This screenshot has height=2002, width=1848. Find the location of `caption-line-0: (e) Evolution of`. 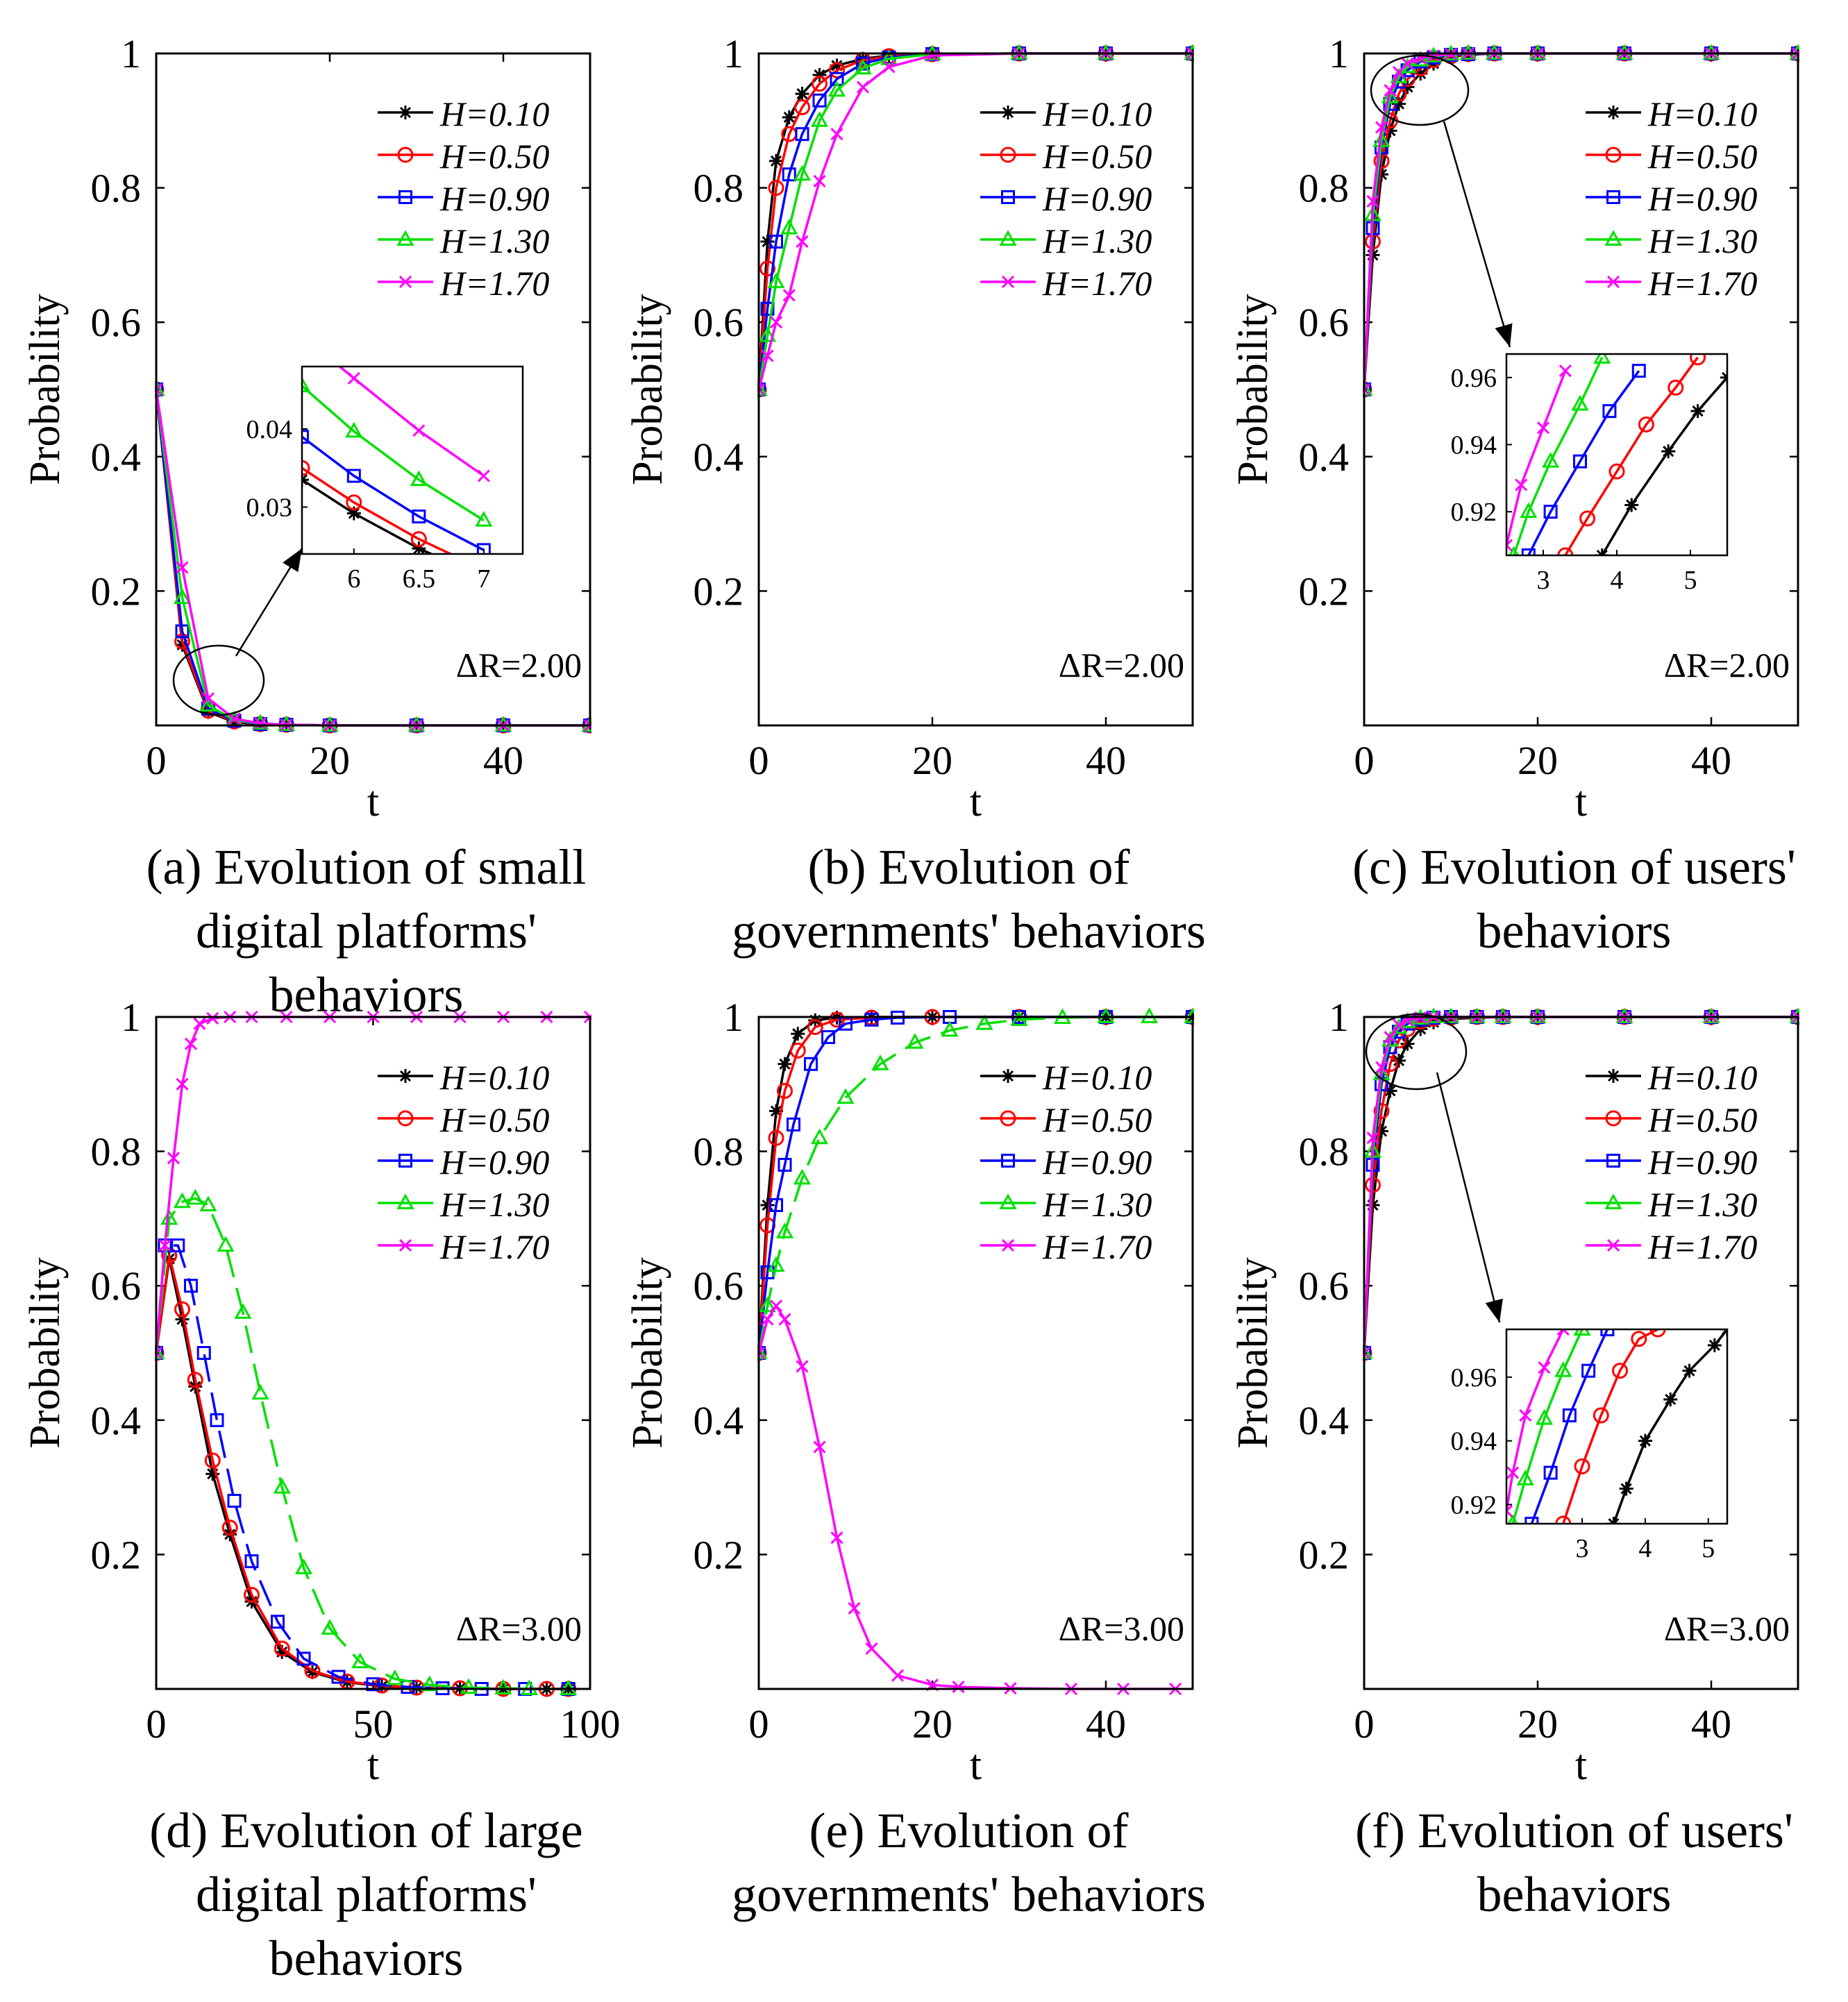

caption-line-0: (e) Evolution of is located at coordinates (969, 1830).